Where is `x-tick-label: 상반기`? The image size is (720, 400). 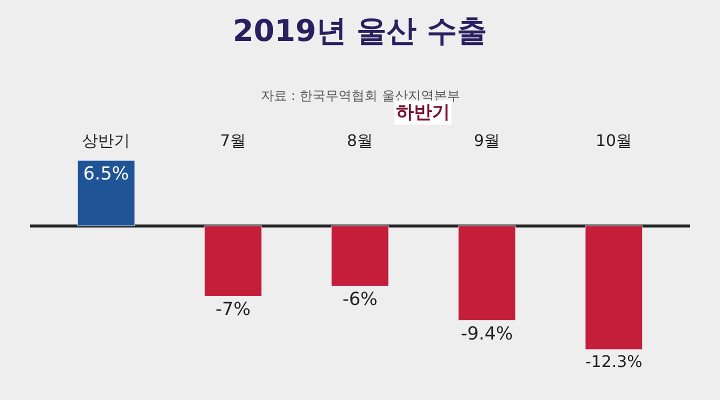
x-tick-label: 상반기 is located at coordinates (106, 140).